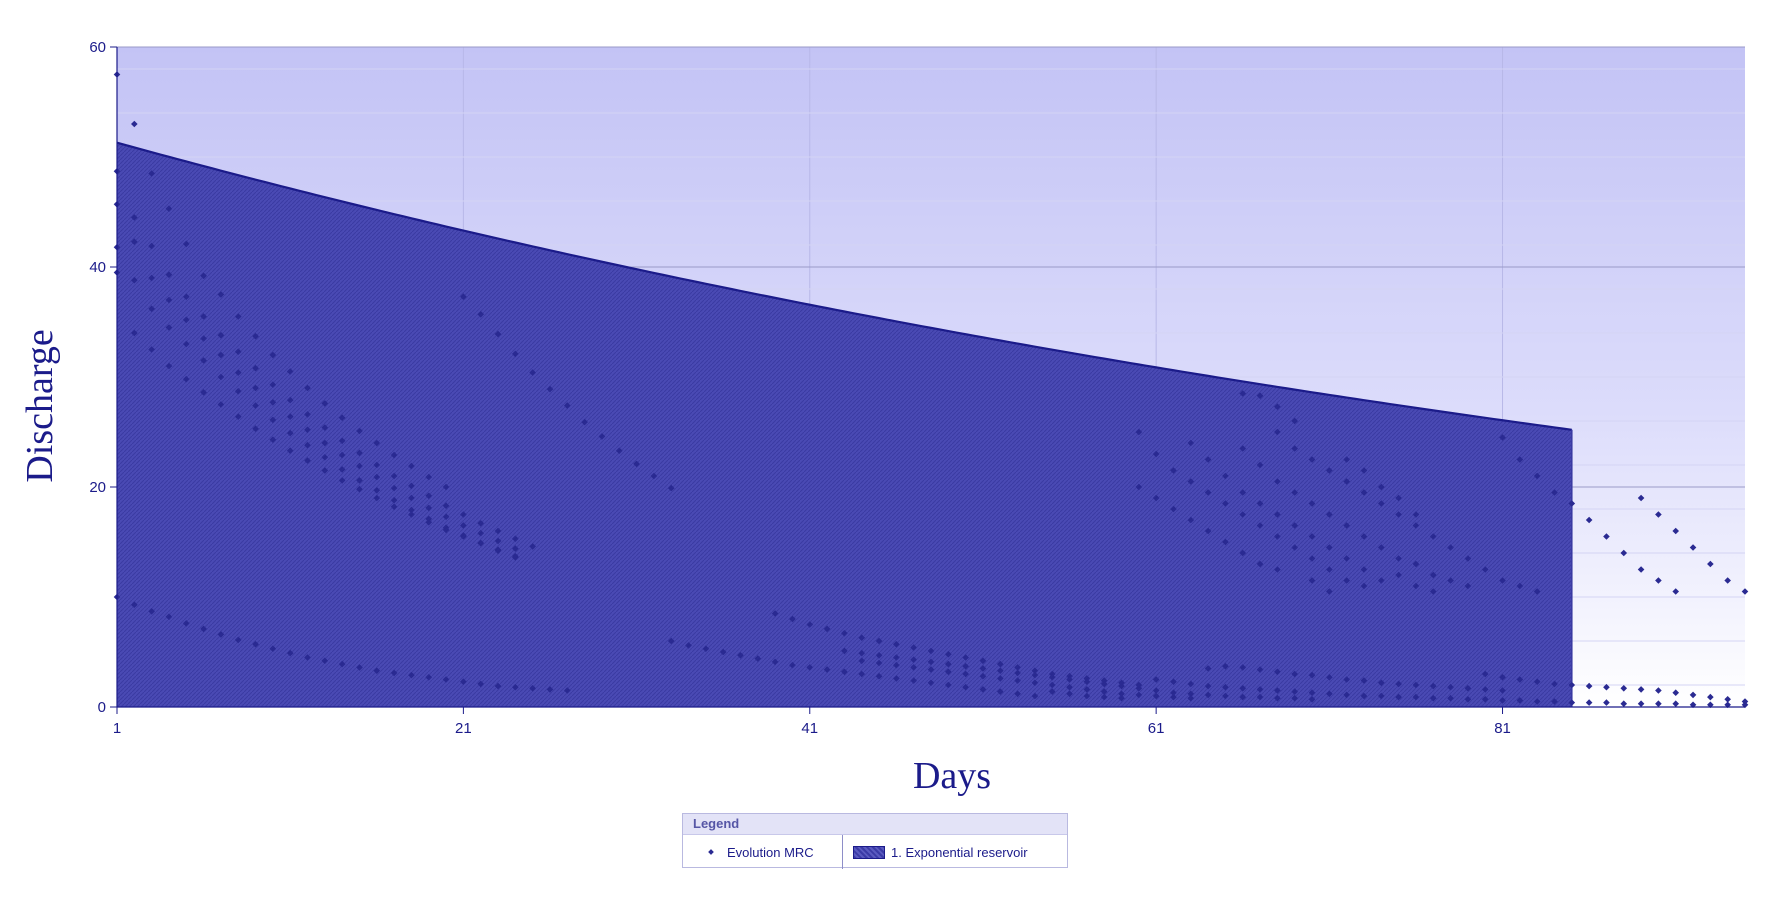 This screenshot has height=901, width=1780. Describe the element at coordinates (952, 776) in the screenshot. I see `x-axis-title: Days` at that location.